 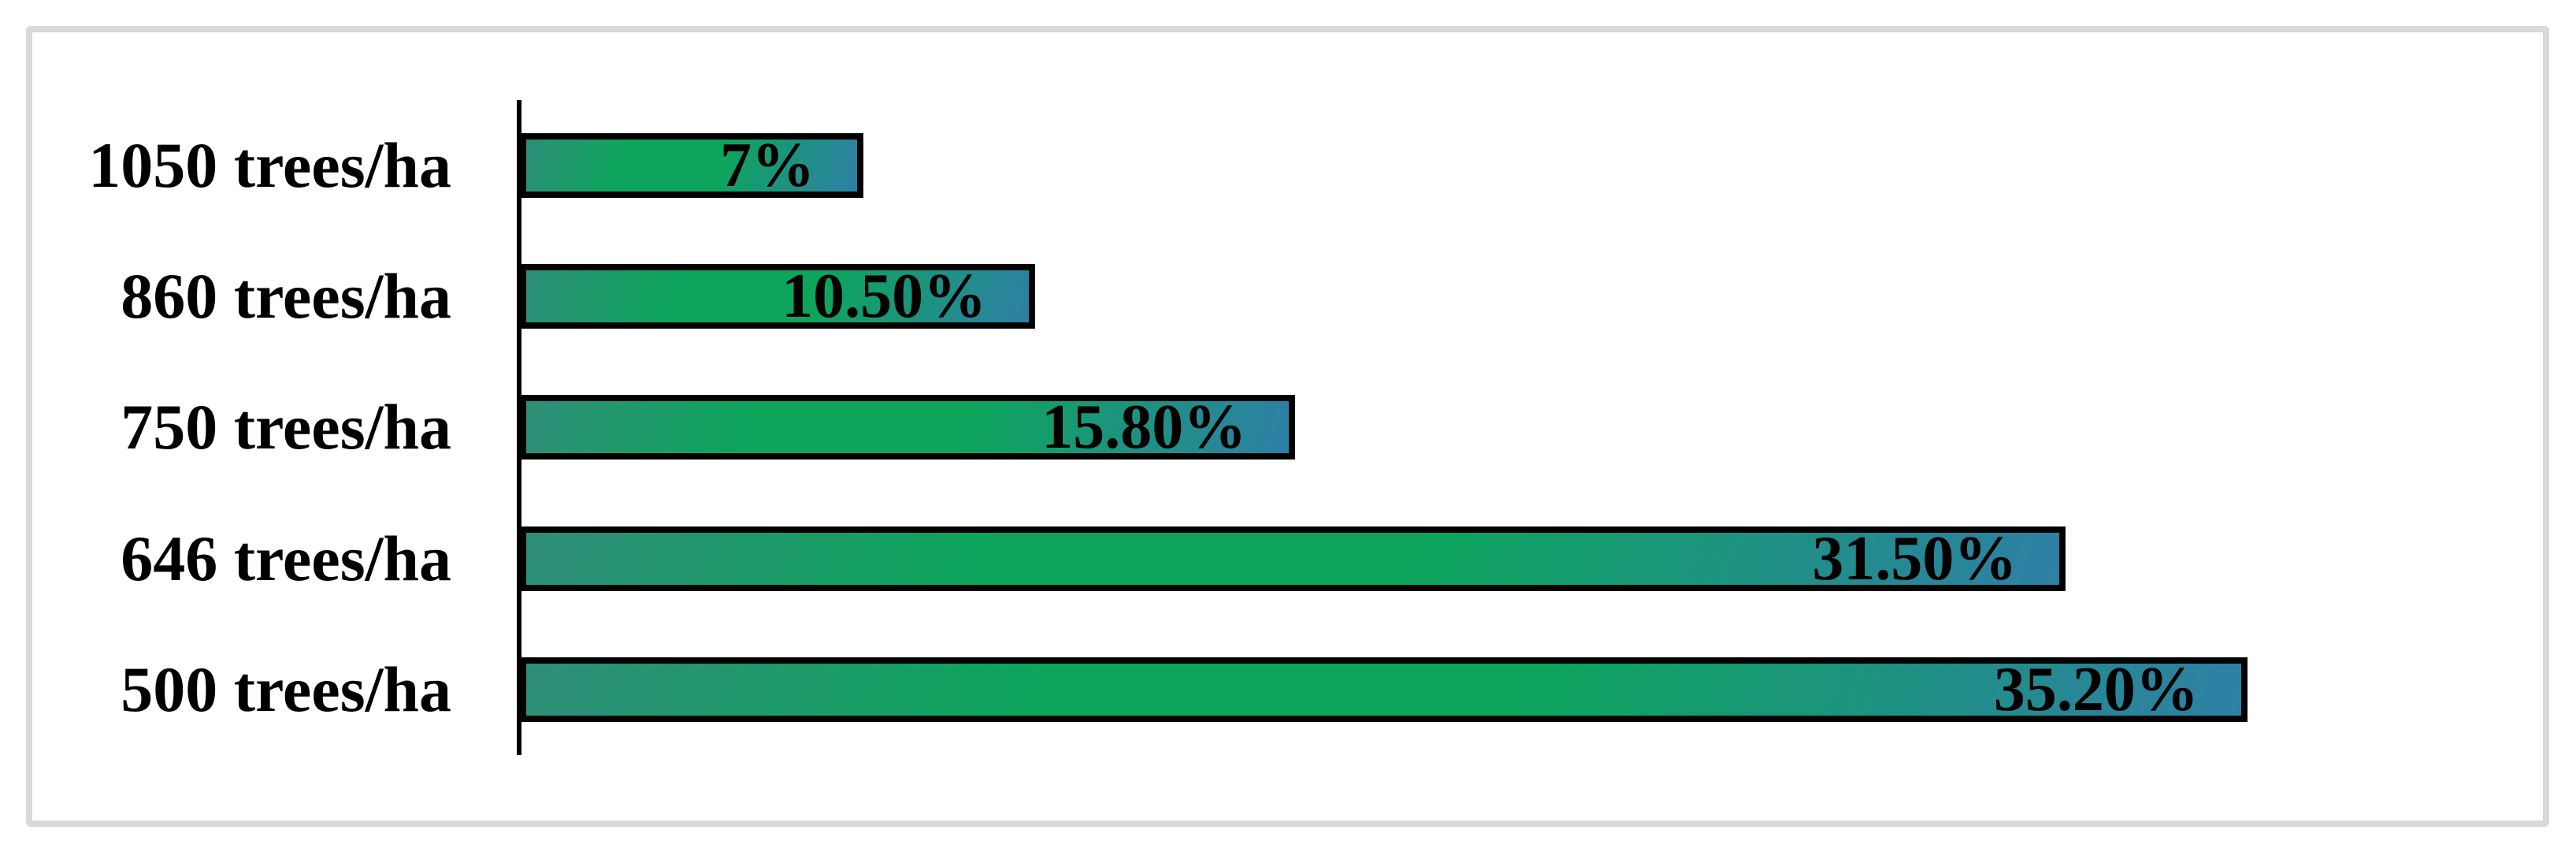 What do you see at coordinates (908, 428) in the screenshot?
I see `data-bar: 15.80%` at bounding box center [908, 428].